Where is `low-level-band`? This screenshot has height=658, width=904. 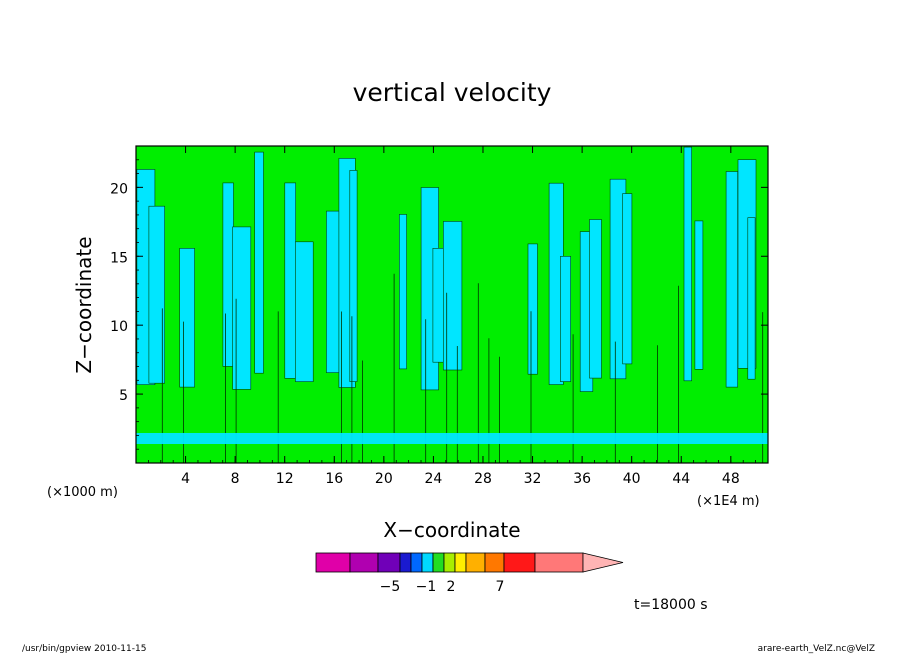 low-level-band is located at coordinates (452, 438).